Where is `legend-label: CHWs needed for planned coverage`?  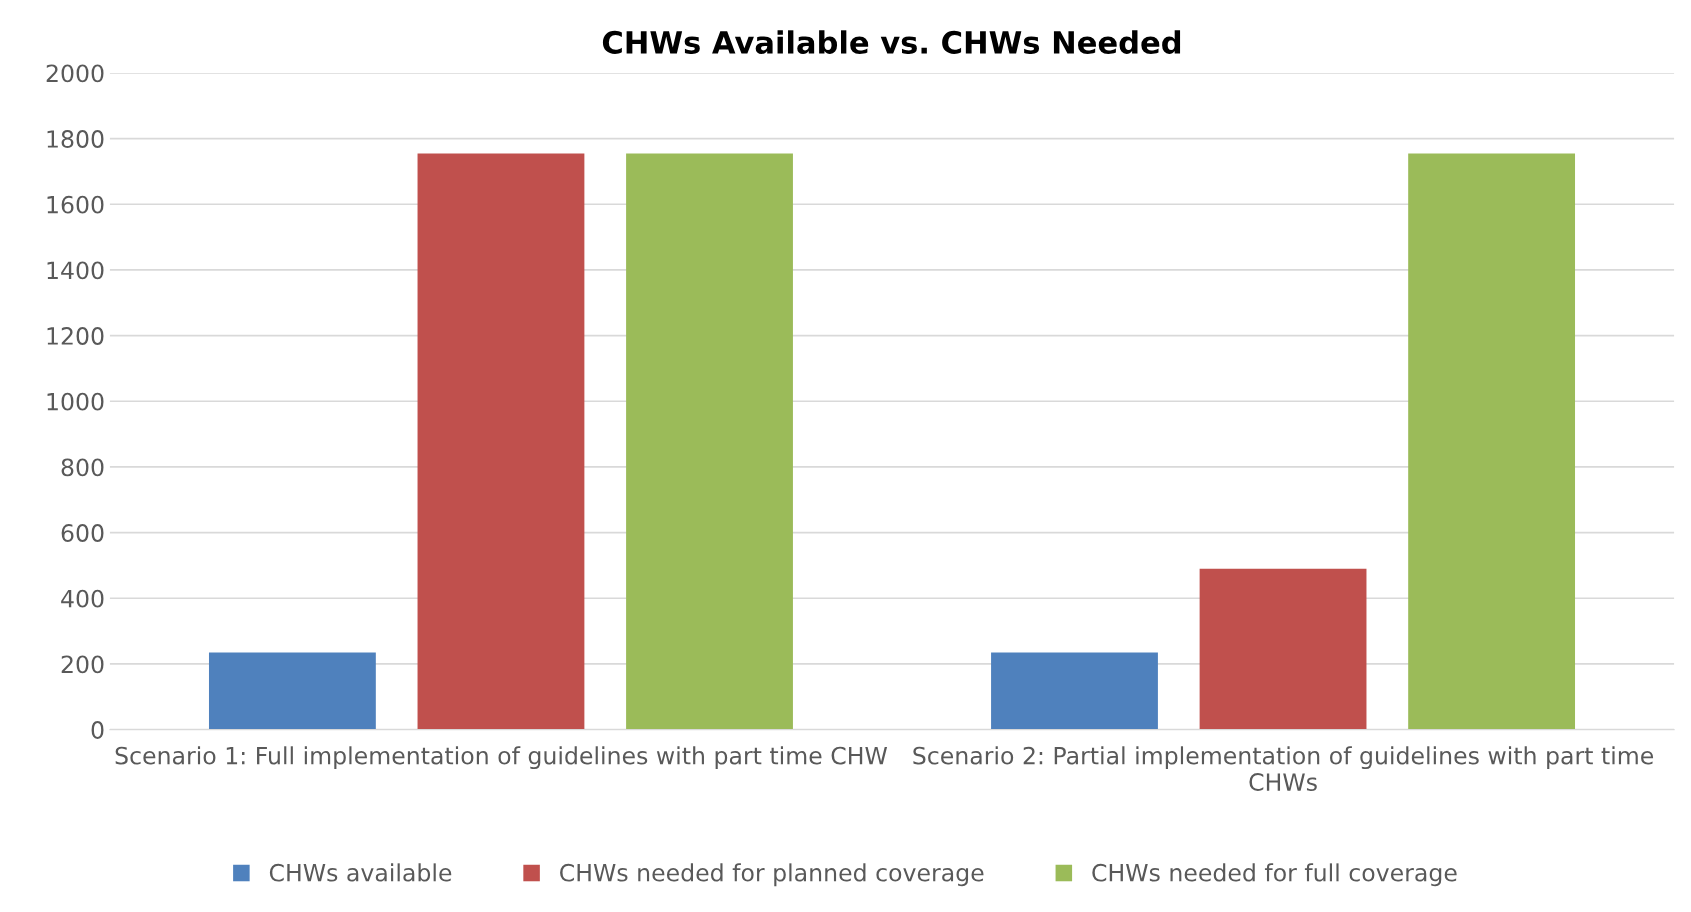 legend-label: CHWs needed for planned coverage is located at coordinates (772, 875).